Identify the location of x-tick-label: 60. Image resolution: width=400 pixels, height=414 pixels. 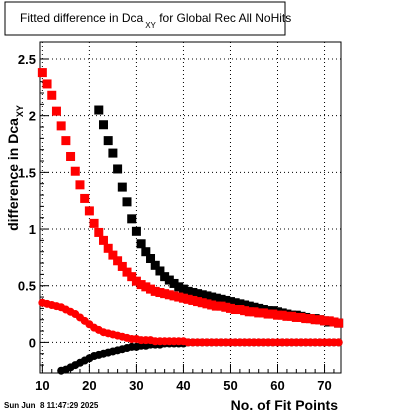
(277, 385).